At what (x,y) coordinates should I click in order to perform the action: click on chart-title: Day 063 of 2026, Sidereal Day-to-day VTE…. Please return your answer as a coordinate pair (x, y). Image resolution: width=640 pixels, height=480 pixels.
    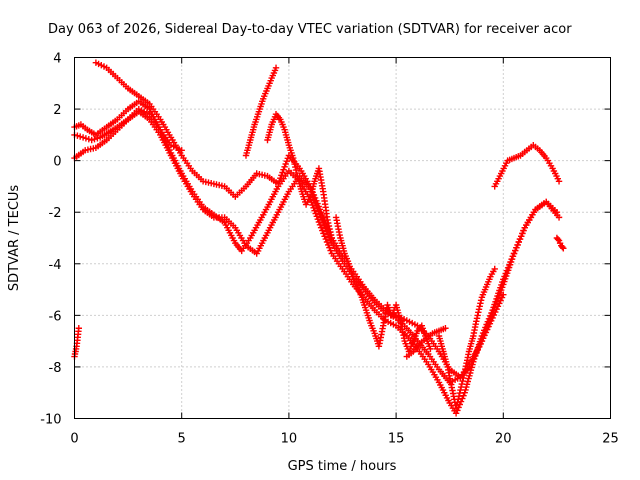
    Looking at the image, I should click on (310, 29).